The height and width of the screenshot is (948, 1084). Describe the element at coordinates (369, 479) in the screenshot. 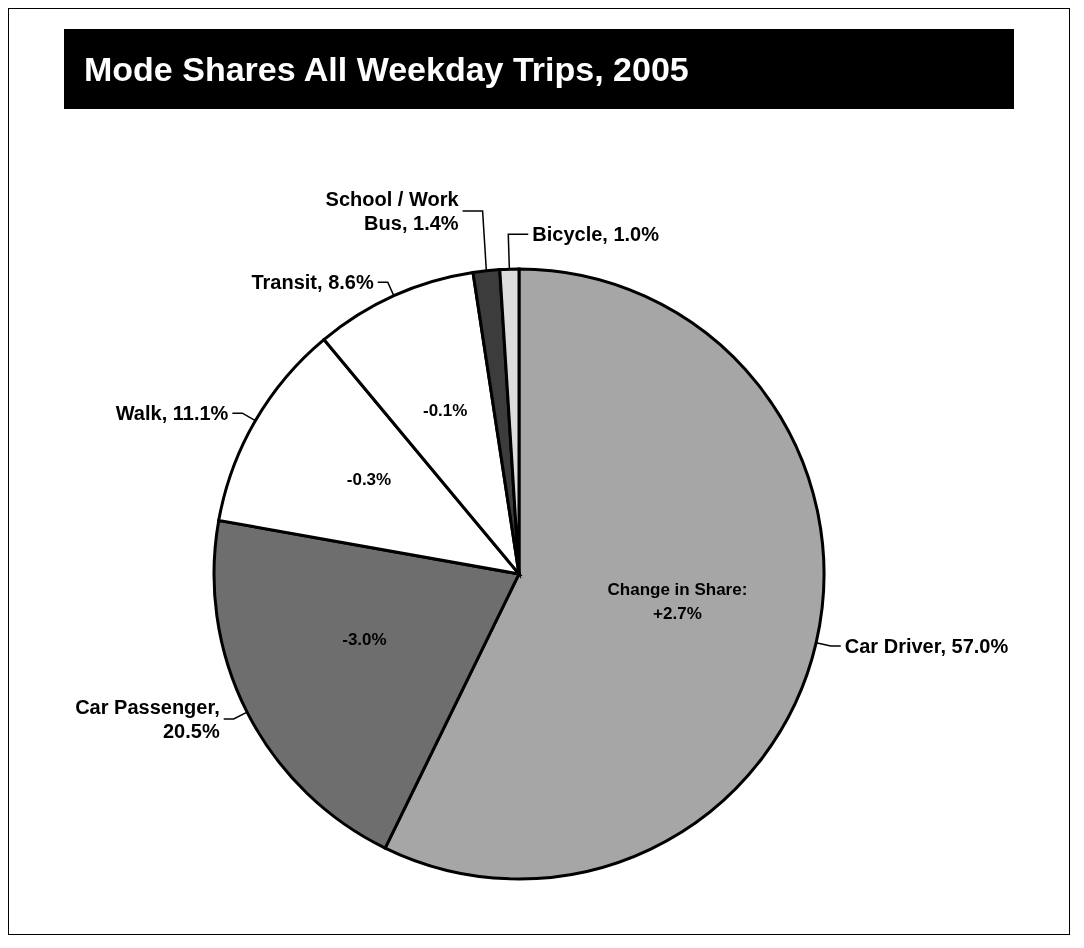

I see `text: -0.3%` at that location.